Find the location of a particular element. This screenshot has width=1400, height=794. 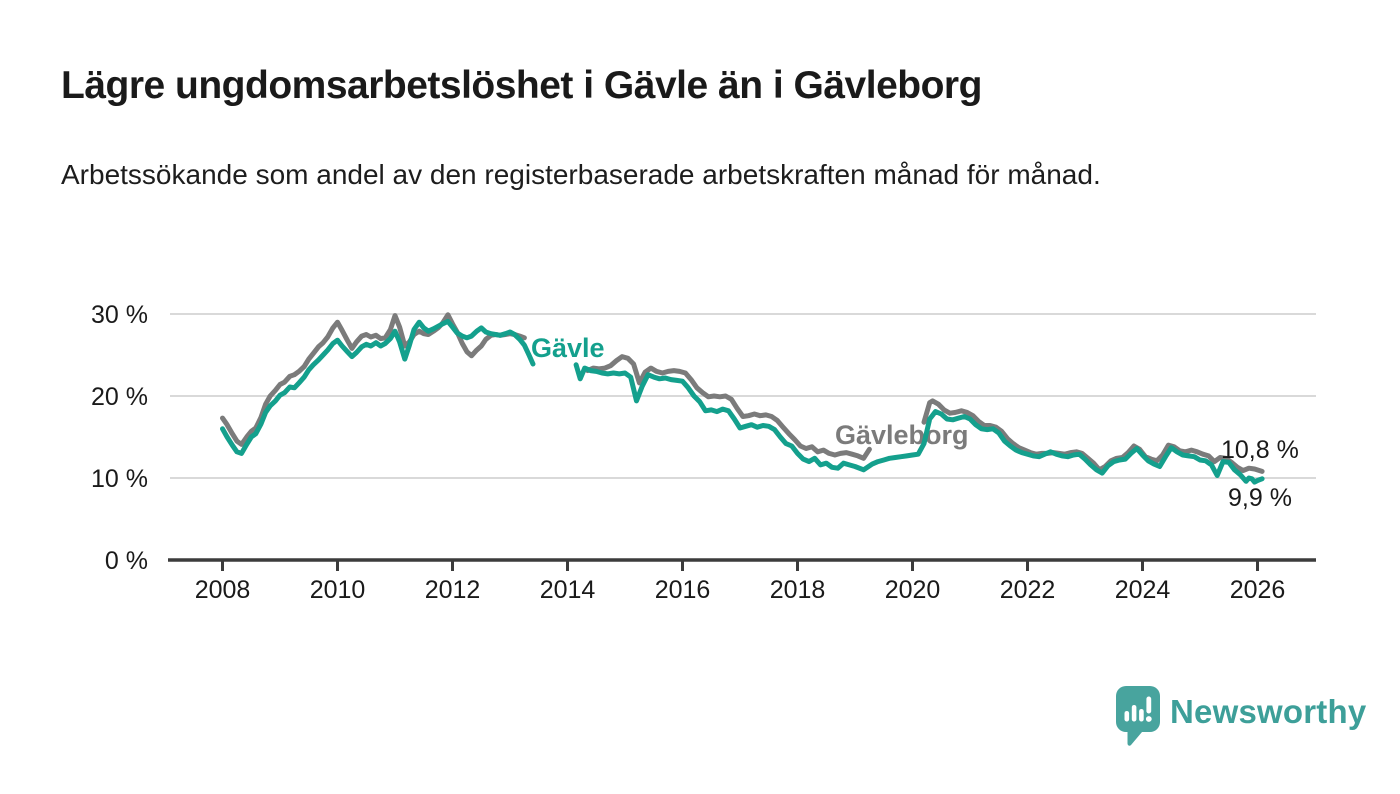

x-axis-tick-label: 2010 is located at coordinates (338, 590).